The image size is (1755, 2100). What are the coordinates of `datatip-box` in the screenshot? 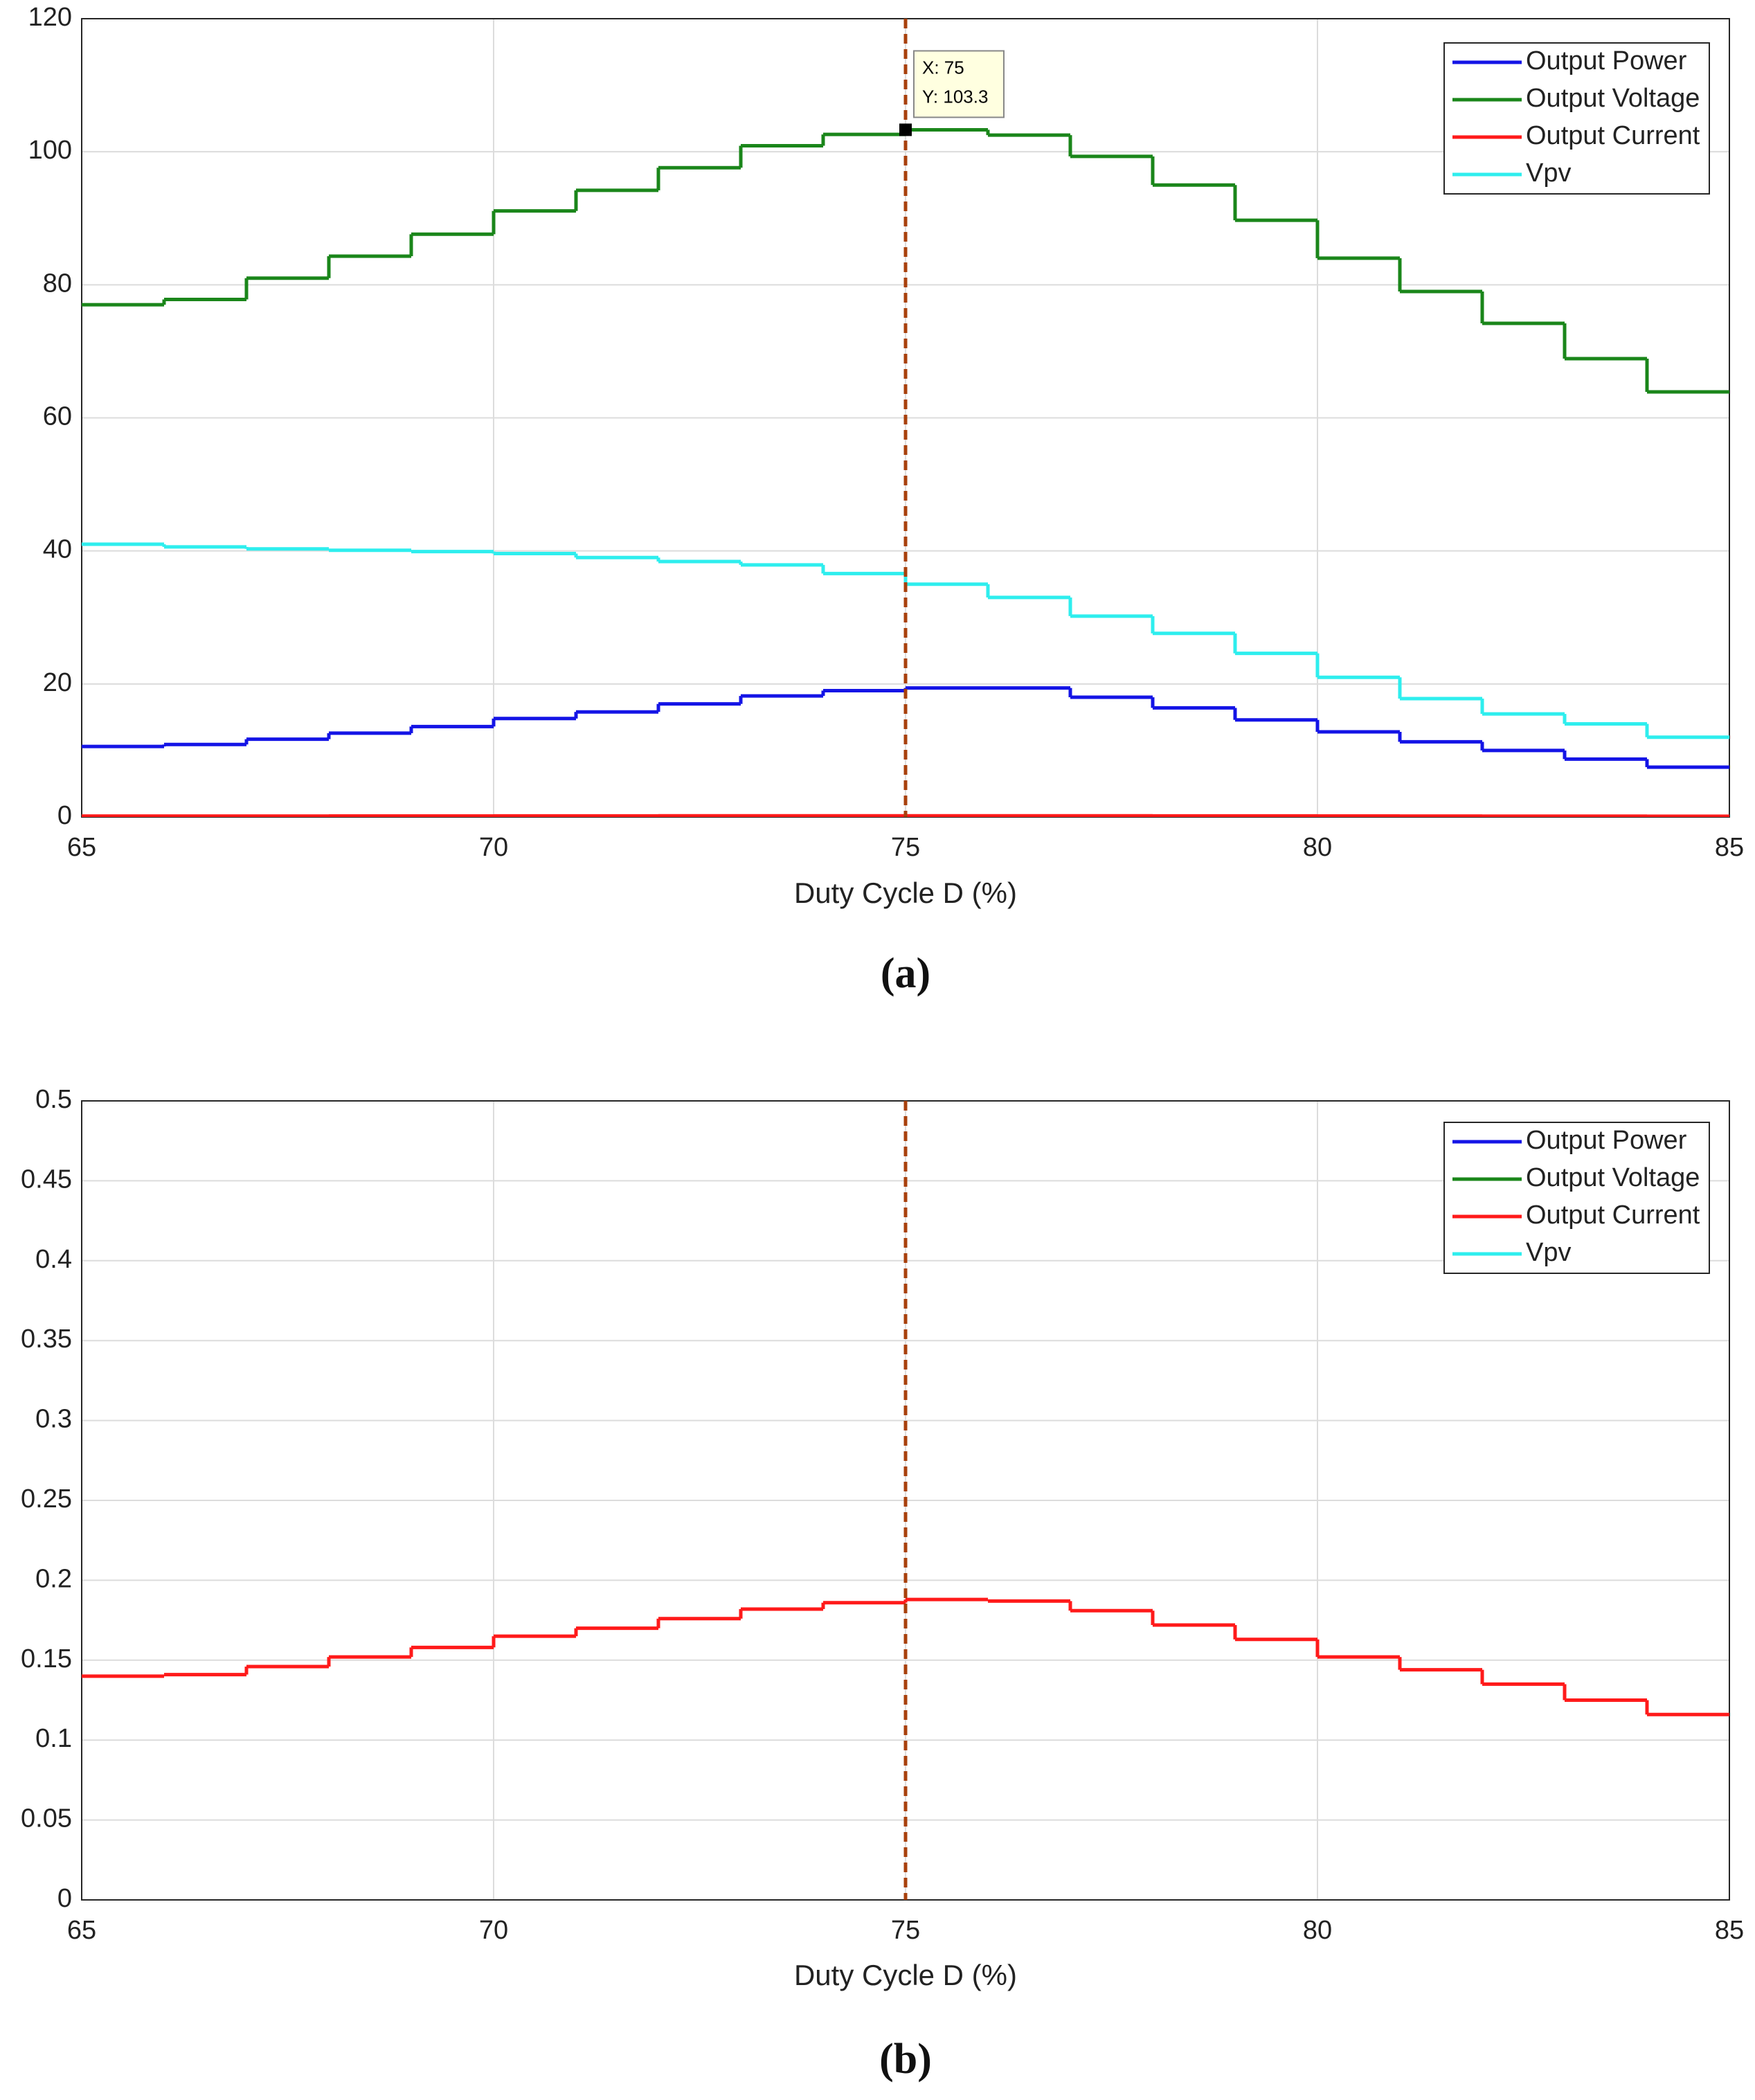 It's located at (959, 84).